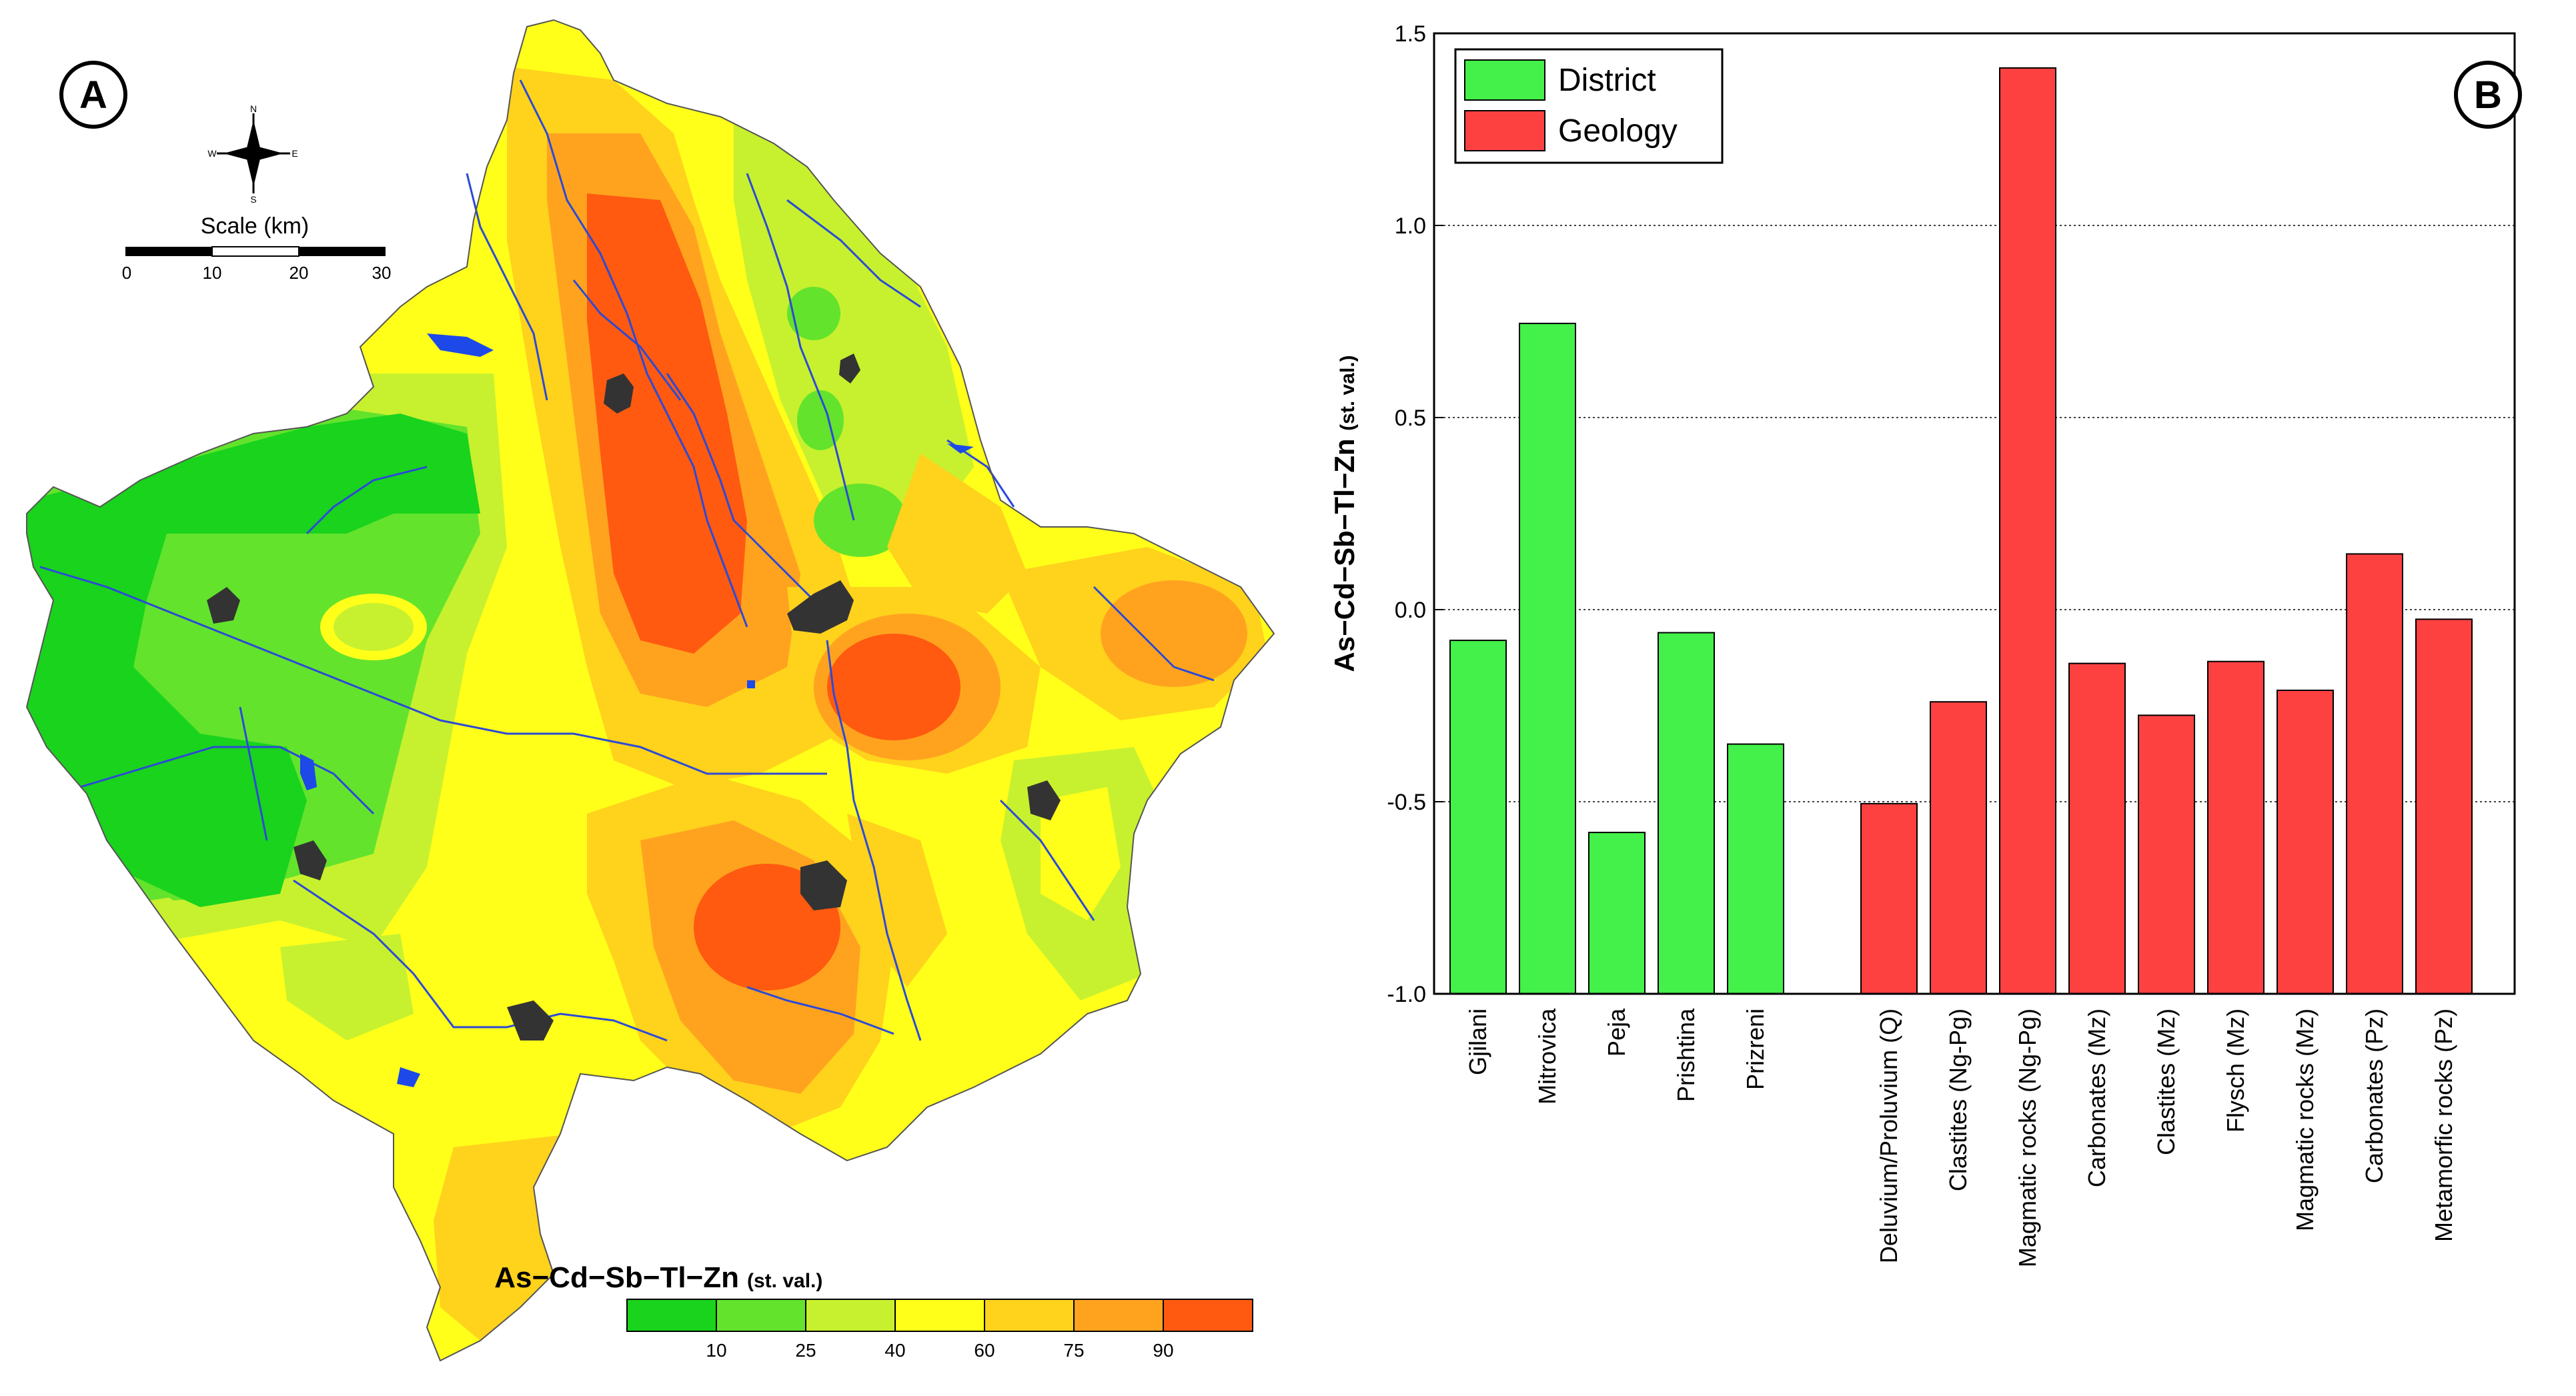  Describe the element at coordinates (1411, 34) in the screenshot. I see `y-tick-label: 1.5` at that location.